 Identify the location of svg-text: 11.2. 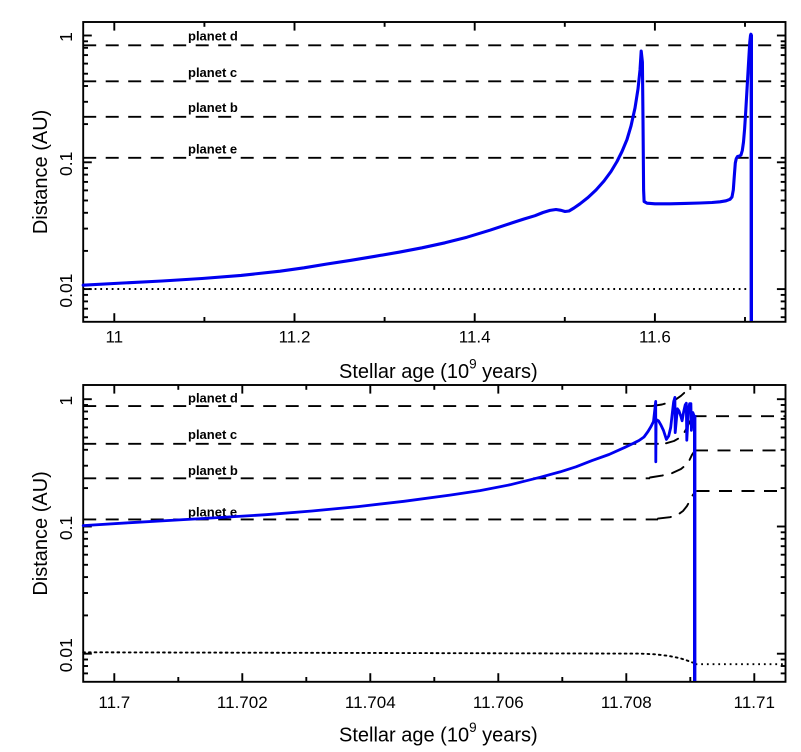
(295, 337).